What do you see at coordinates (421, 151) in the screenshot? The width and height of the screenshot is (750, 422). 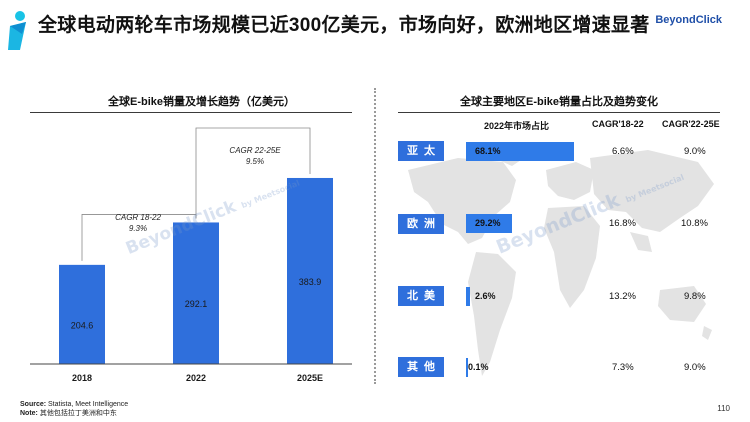 I see `region-label-apac: 亚太` at bounding box center [421, 151].